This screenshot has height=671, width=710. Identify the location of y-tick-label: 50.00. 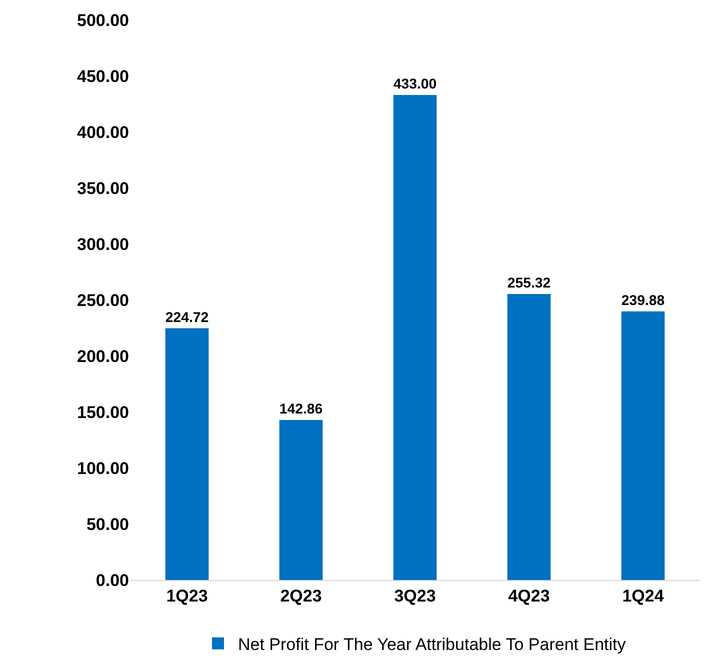
(107, 524).